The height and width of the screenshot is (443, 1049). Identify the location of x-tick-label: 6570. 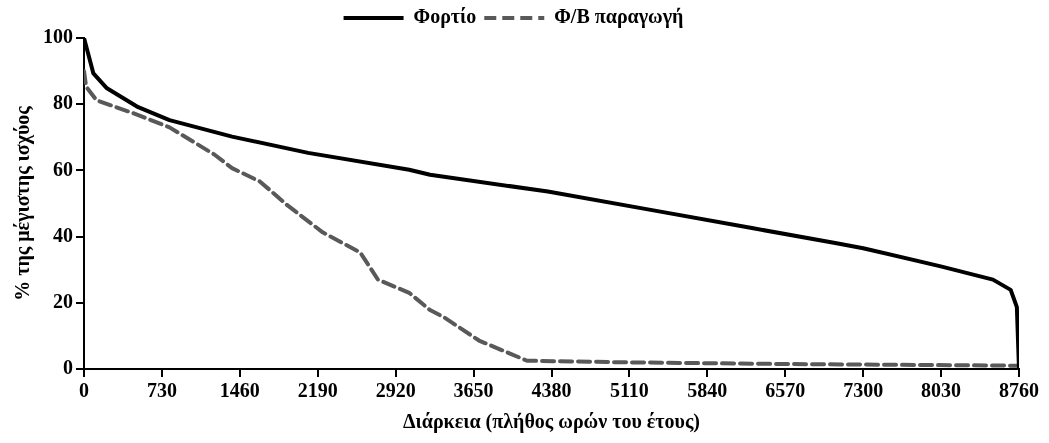
(785, 390).